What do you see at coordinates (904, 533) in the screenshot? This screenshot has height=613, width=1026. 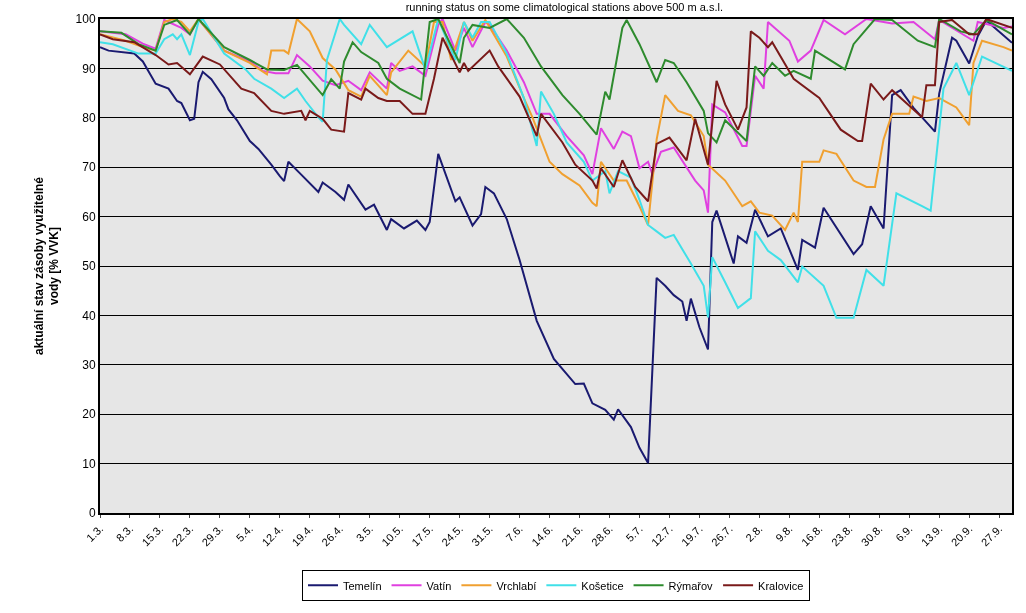 I see `x-tick-label: 6.9.` at bounding box center [904, 533].